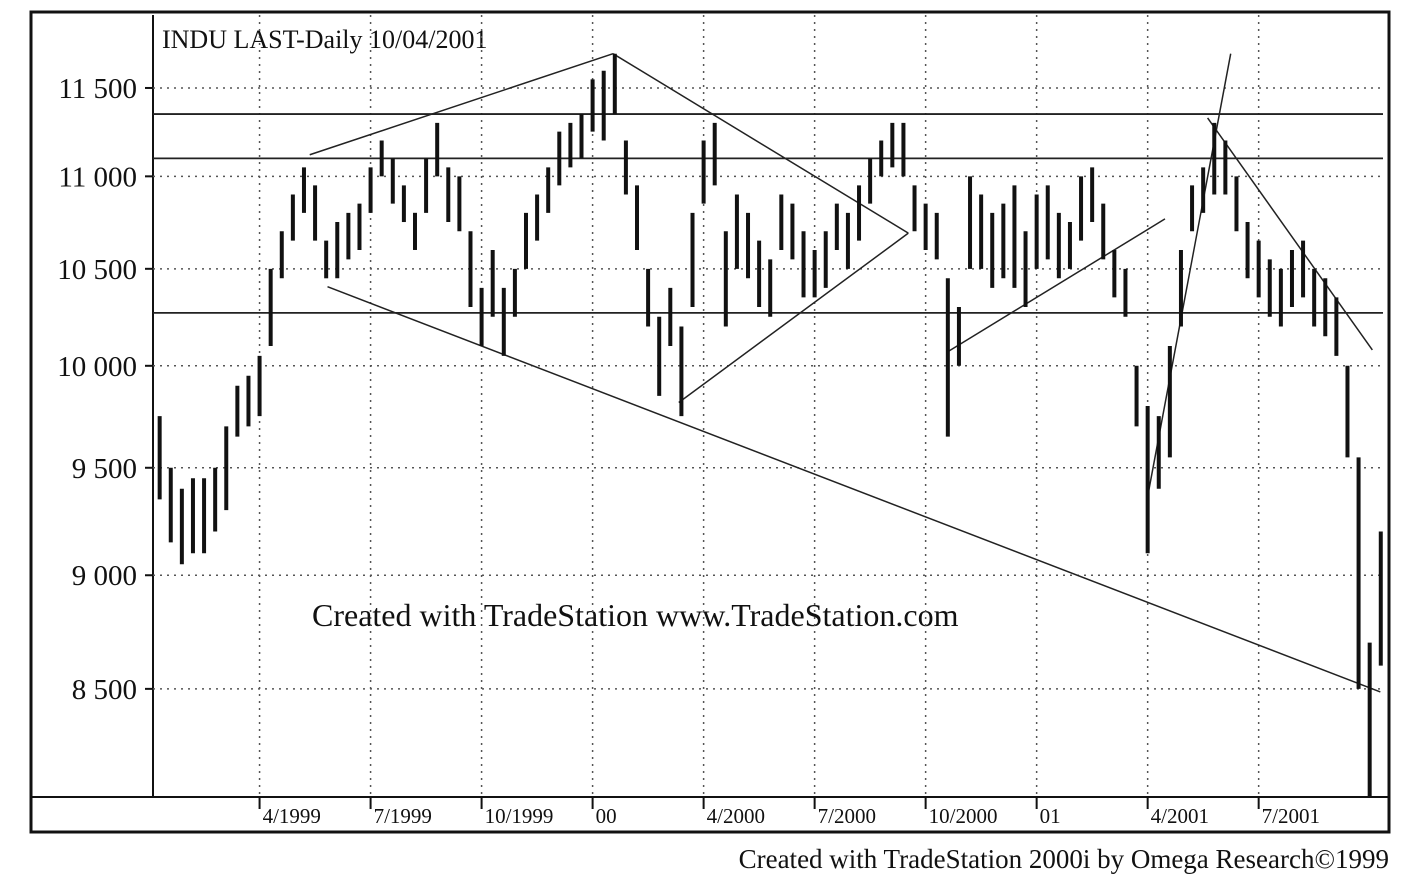 The height and width of the screenshot is (888, 1421). What do you see at coordinates (324, 39) in the screenshot?
I see `chart-title: INDU LAST-Daily 10/04/2001` at bounding box center [324, 39].